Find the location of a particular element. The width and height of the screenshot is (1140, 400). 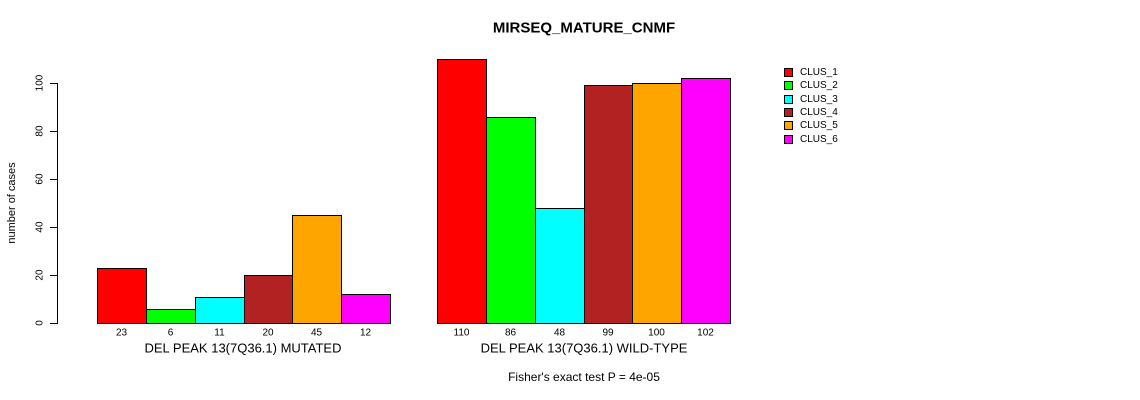

bar-value-label: 99 is located at coordinates (608, 333).